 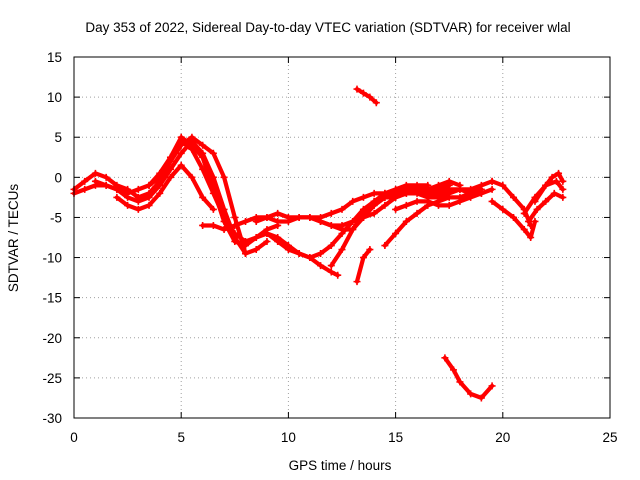 What do you see at coordinates (56, 217) in the screenshot?
I see `y-tick-label: -5` at bounding box center [56, 217].